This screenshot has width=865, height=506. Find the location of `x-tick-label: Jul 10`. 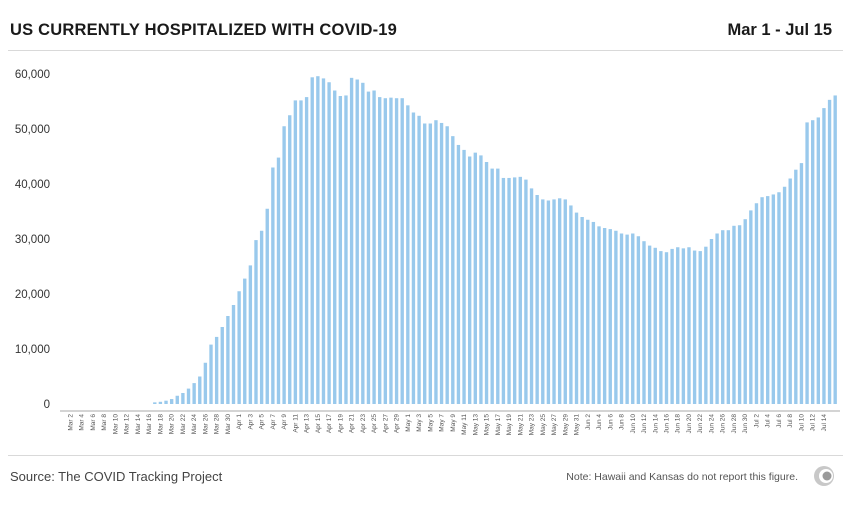

x-tick-label: Jul 10 is located at coordinates (801, 423).